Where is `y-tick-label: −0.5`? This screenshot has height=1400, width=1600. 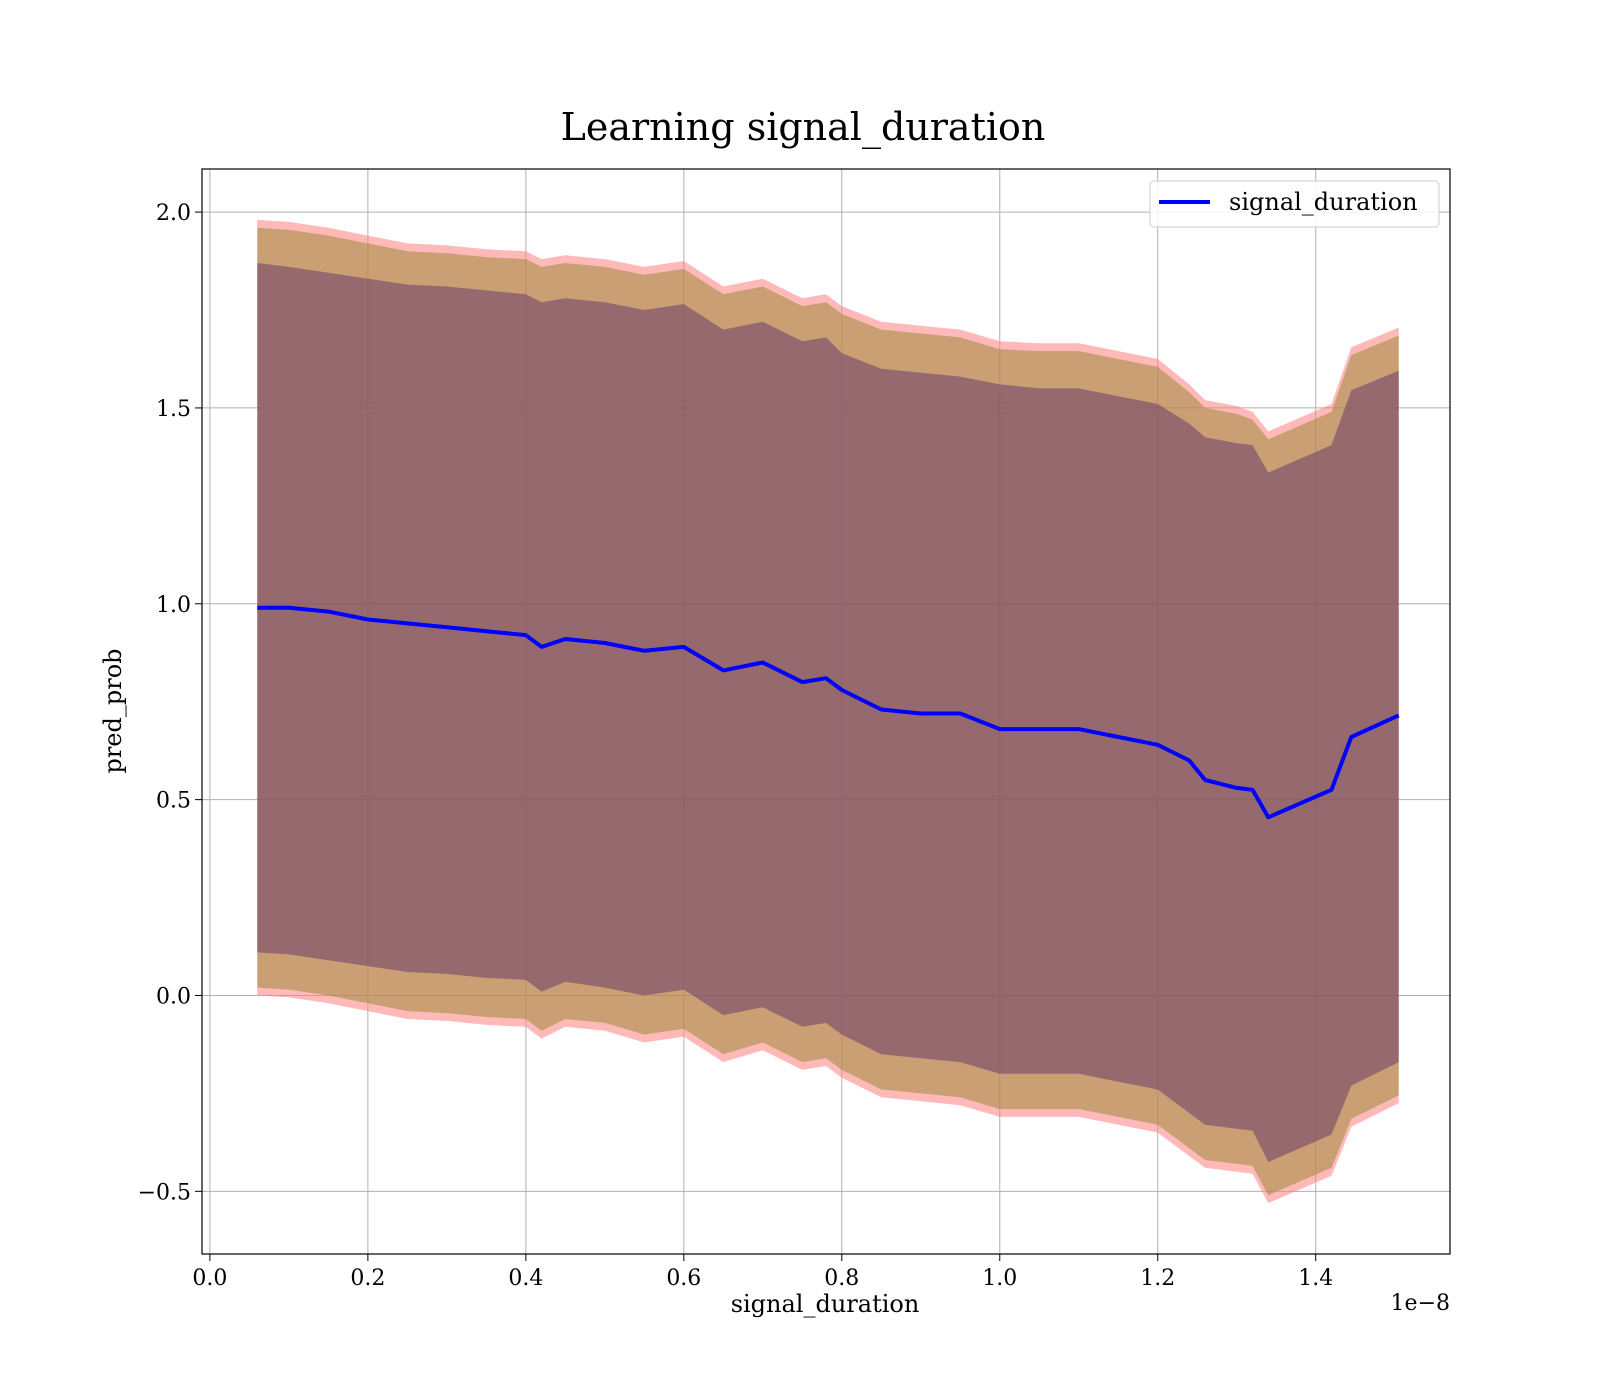
y-tick-label: −0.5 is located at coordinates (164, 1192).